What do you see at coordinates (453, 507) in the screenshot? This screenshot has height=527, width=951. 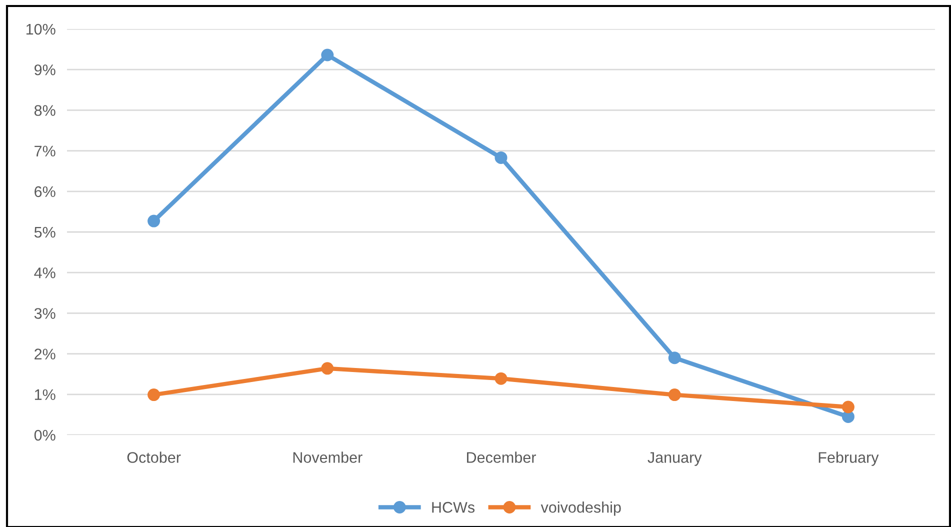 I see `legend-label: HCWs` at bounding box center [453, 507].